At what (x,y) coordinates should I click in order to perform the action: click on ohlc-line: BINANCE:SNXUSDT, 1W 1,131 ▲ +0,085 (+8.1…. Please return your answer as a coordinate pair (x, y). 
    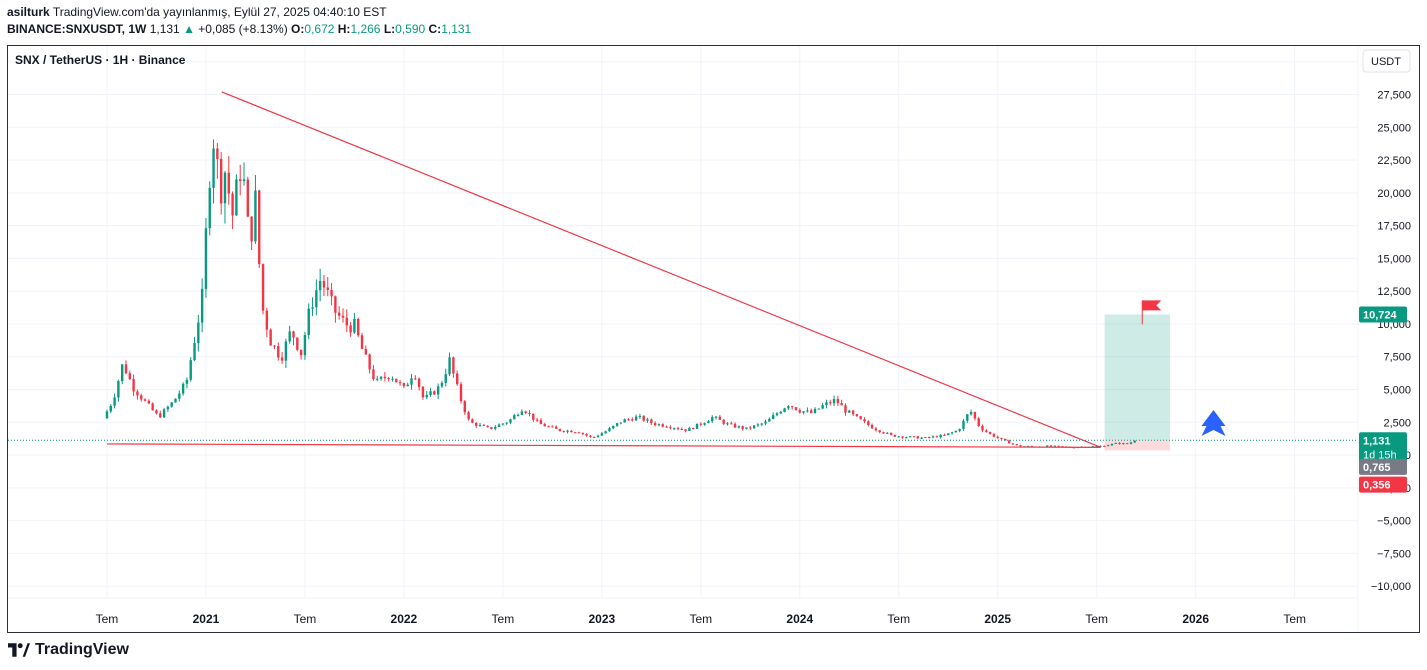
    Looking at the image, I should click on (239, 29).